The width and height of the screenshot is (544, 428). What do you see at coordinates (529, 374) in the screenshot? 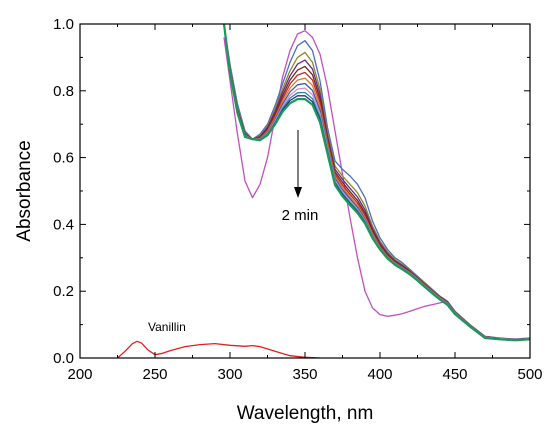
I see `x-tick-label: 500` at bounding box center [529, 374].